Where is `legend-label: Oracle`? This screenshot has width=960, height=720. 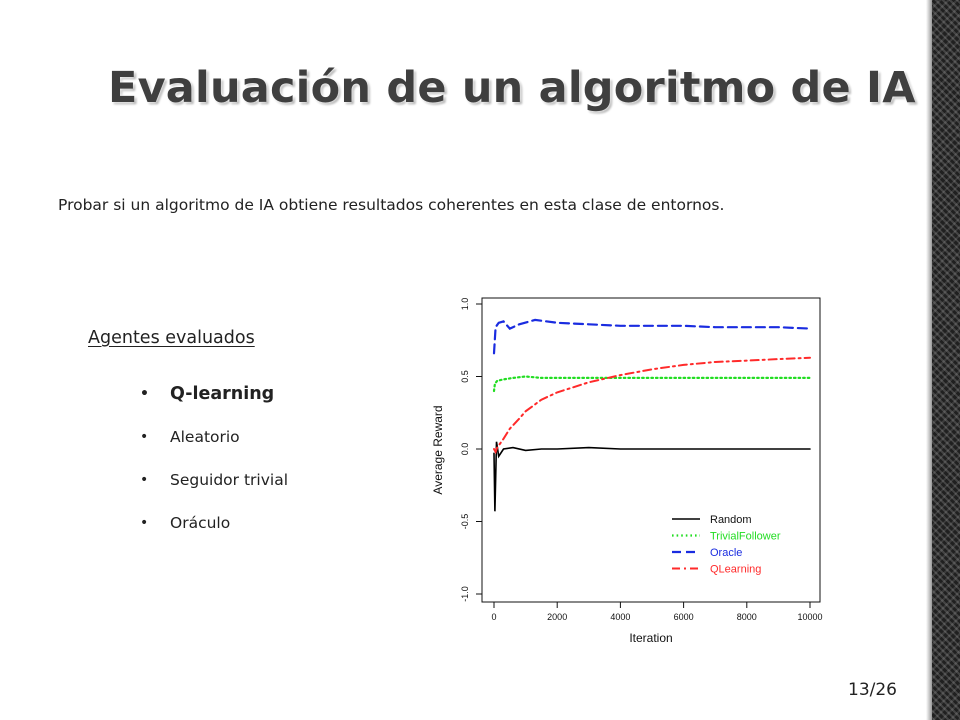 legend-label: Oracle is located at coordinates (726, 553).